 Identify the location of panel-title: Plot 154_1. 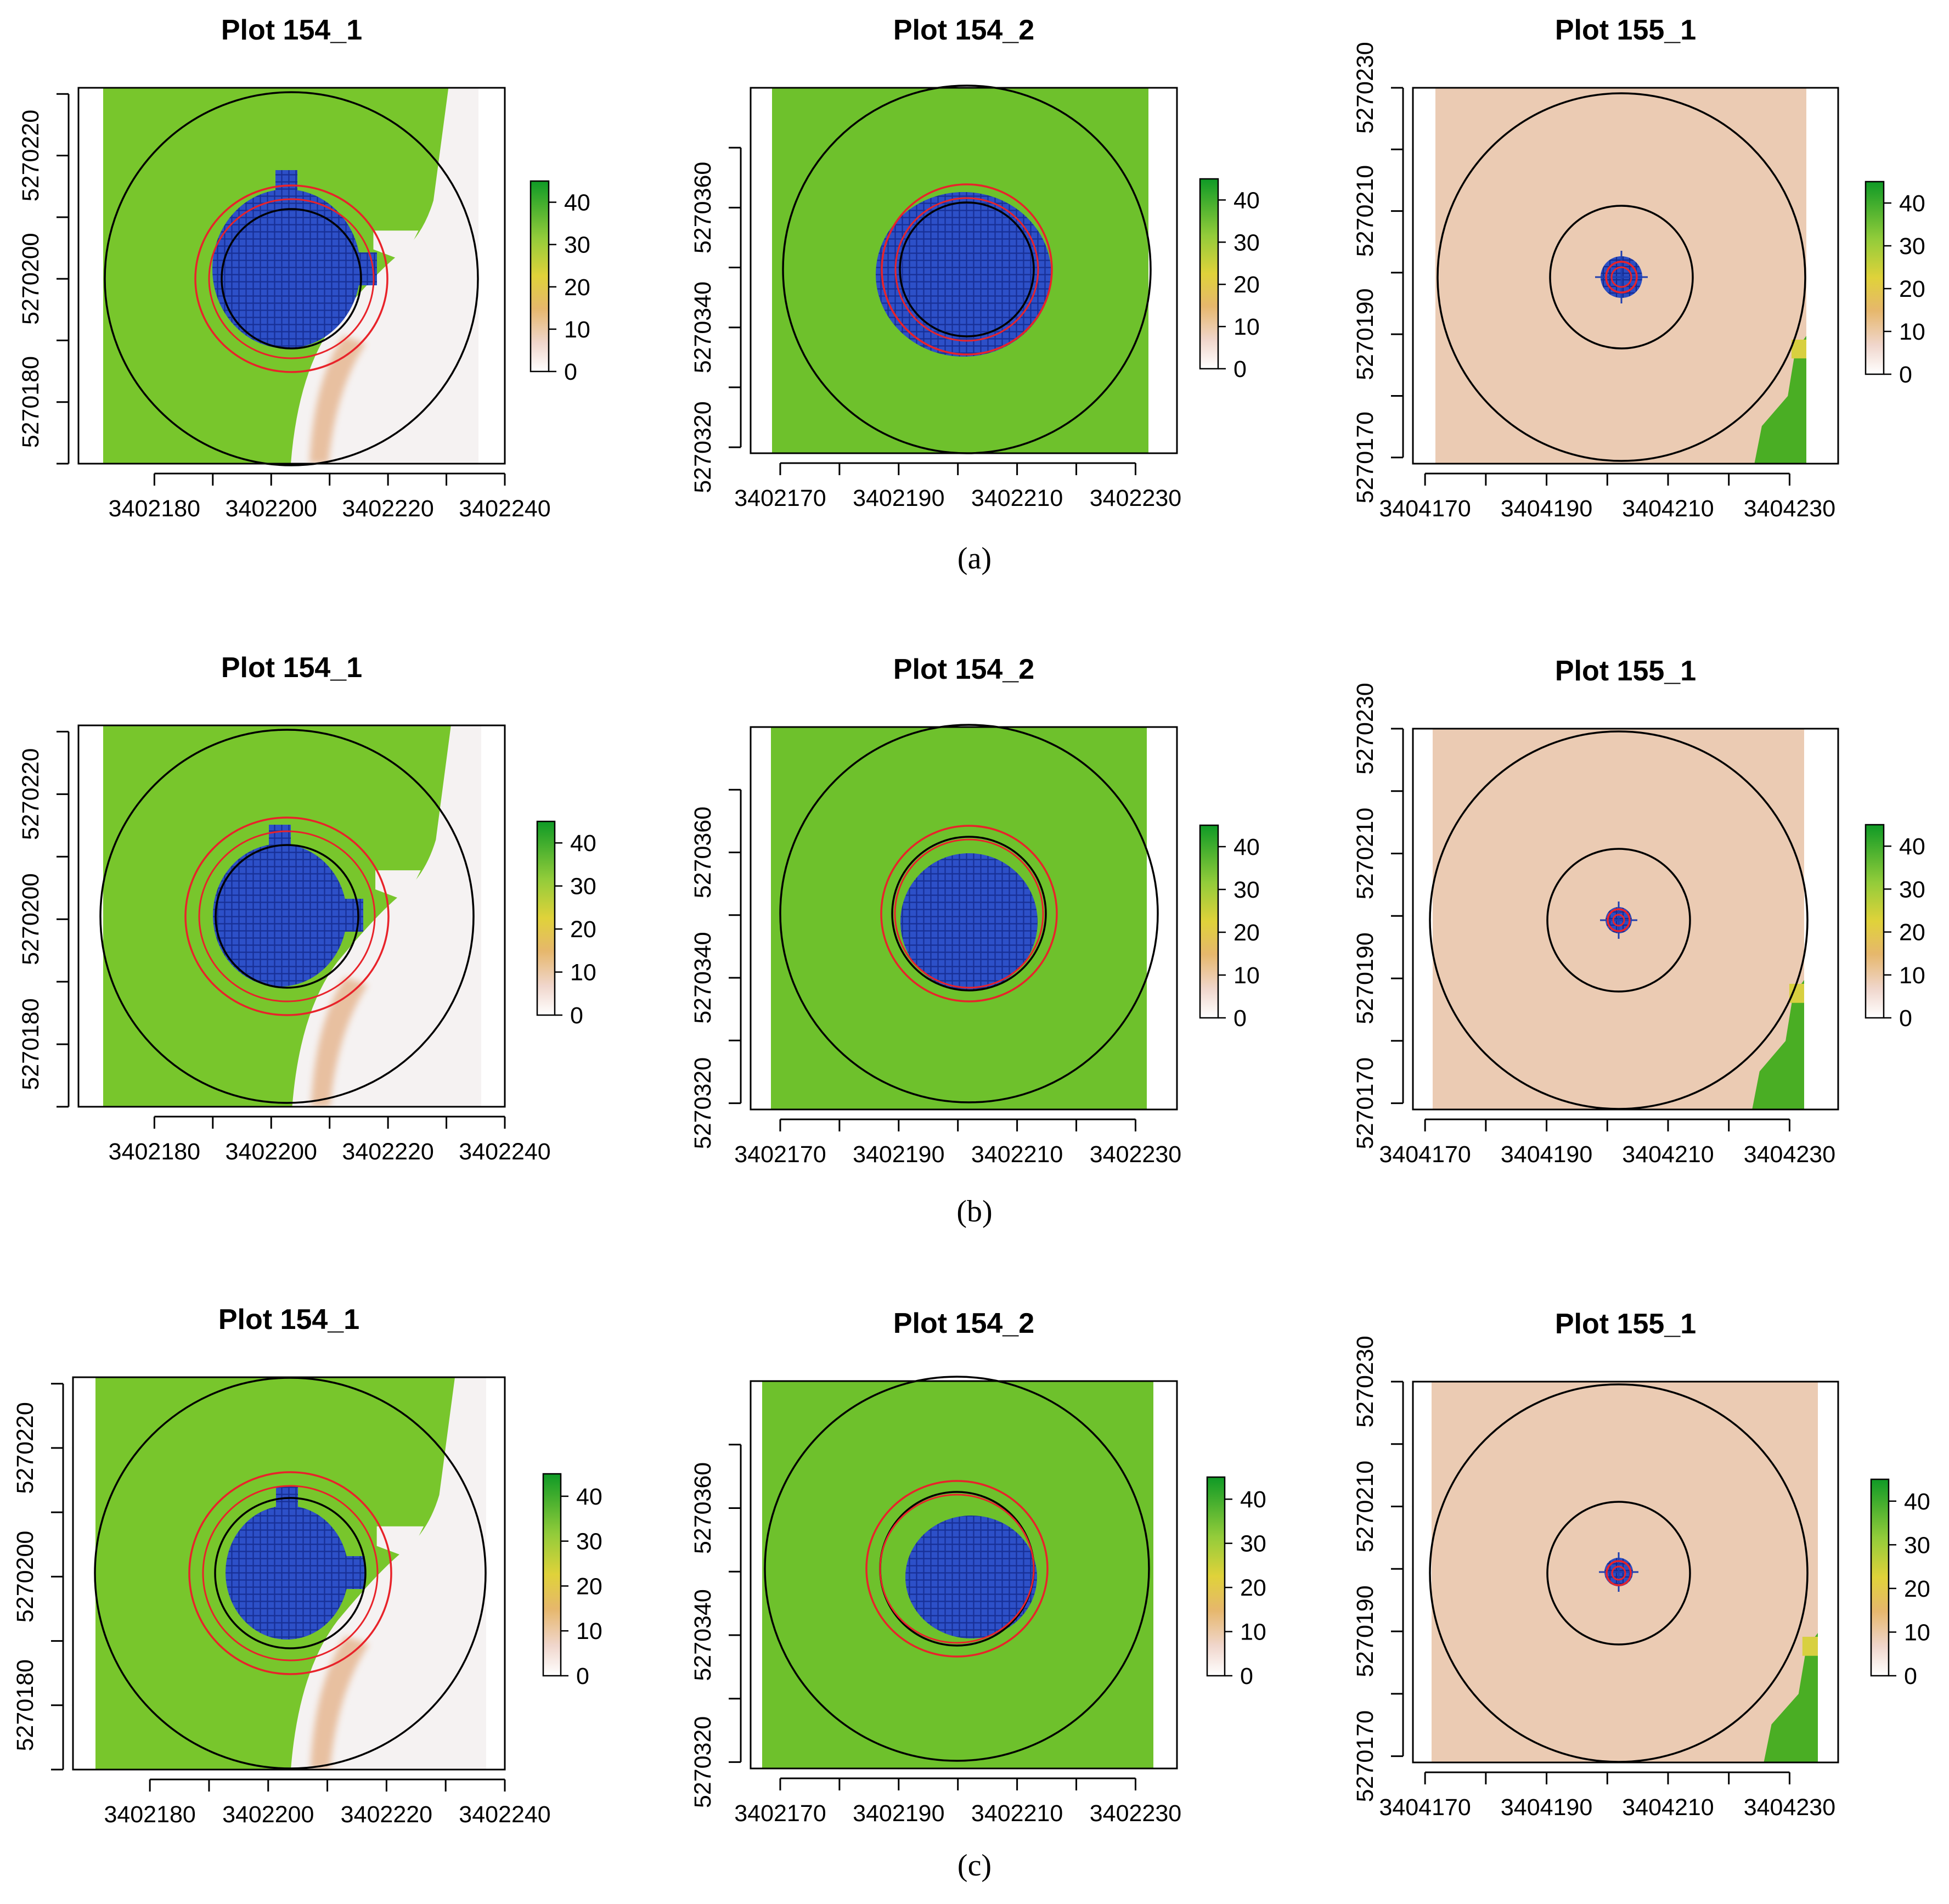
(292, 30).